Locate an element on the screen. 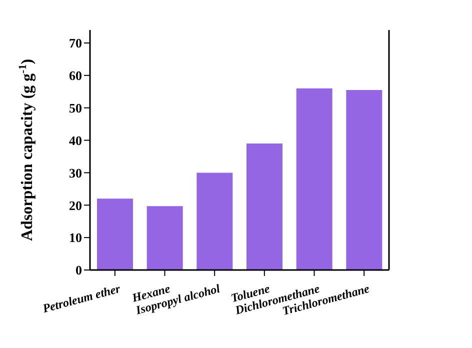 The width and height of the screenshot is (472, 348). y-tick-label: 40 is located at coordinates (75, 140).